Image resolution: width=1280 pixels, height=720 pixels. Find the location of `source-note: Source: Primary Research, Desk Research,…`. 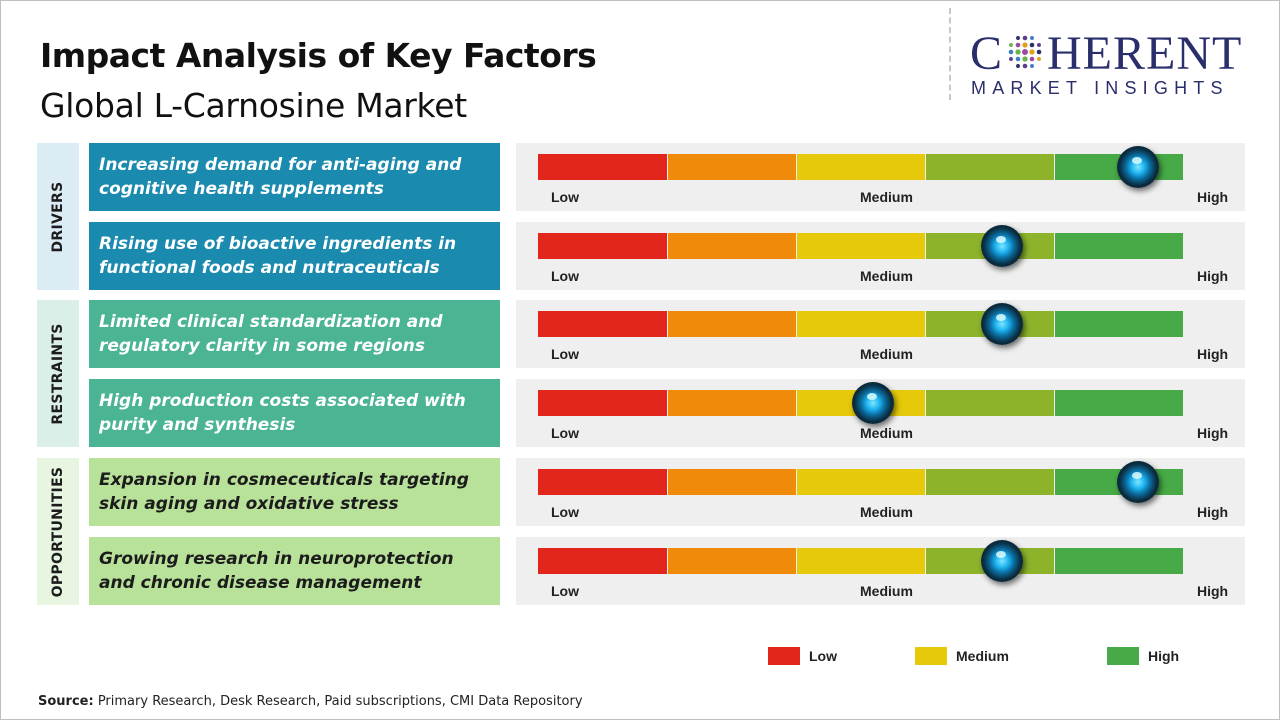

source-note: Source: Primary Research, Desk Research,… is located at coordinates (310, 701).